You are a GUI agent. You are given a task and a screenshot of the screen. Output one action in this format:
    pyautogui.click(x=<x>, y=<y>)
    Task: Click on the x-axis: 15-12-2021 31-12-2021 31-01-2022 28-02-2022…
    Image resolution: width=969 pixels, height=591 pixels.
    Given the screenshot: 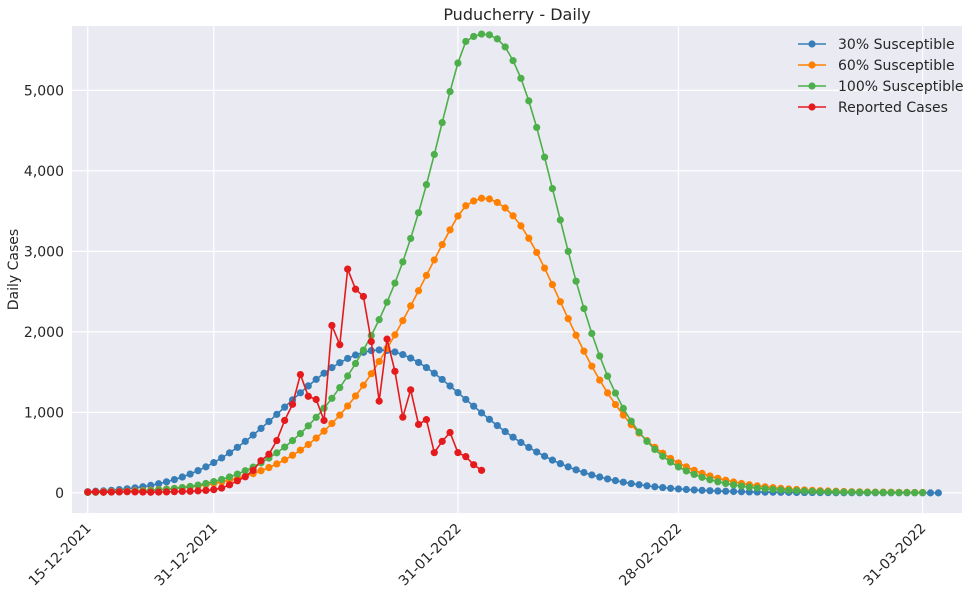 What is the action you would take?
    pyautogui.click(x=478, y=555)
    